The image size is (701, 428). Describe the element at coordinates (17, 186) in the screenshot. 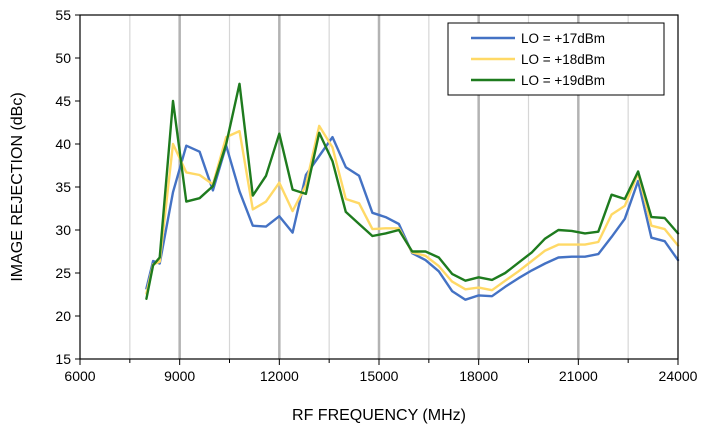

I see `y-axis-title: IMAGE REJECTION (dBc)` at that location.